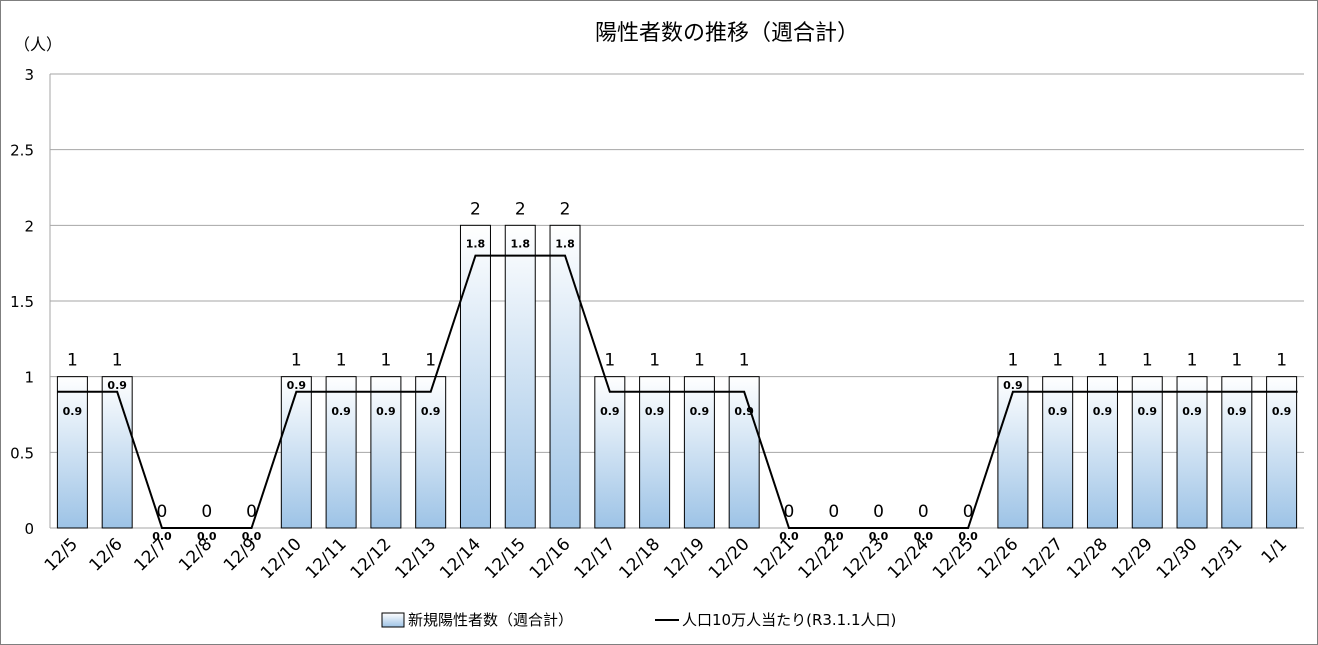 The image size is (1318, 645). I want to click on x-tick-label: 12/10, so click(281, 558).